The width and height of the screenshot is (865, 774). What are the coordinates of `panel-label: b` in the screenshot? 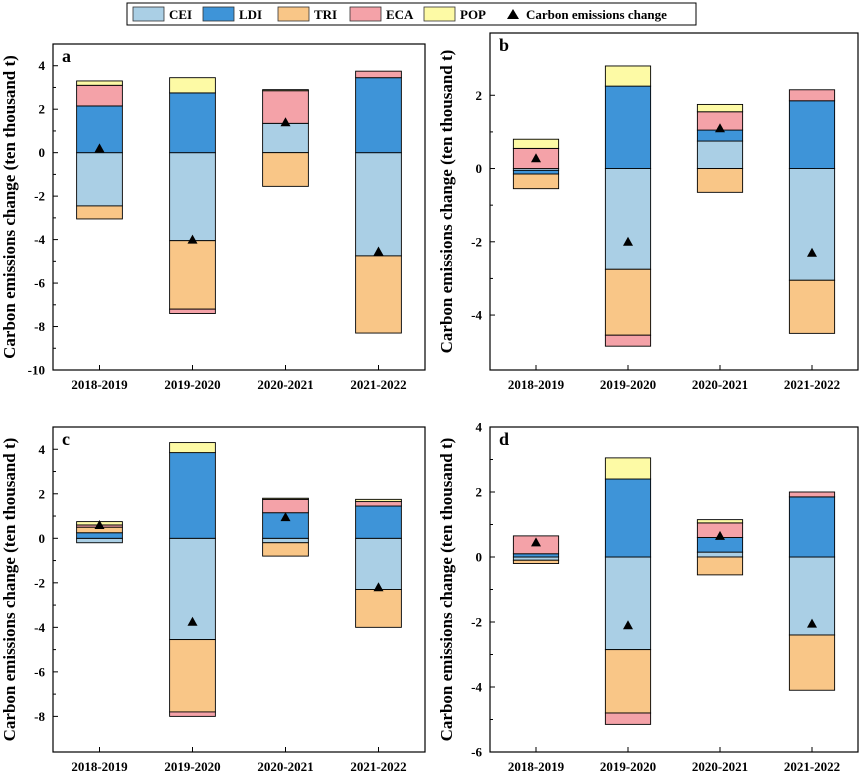 It's located at (504, 45).